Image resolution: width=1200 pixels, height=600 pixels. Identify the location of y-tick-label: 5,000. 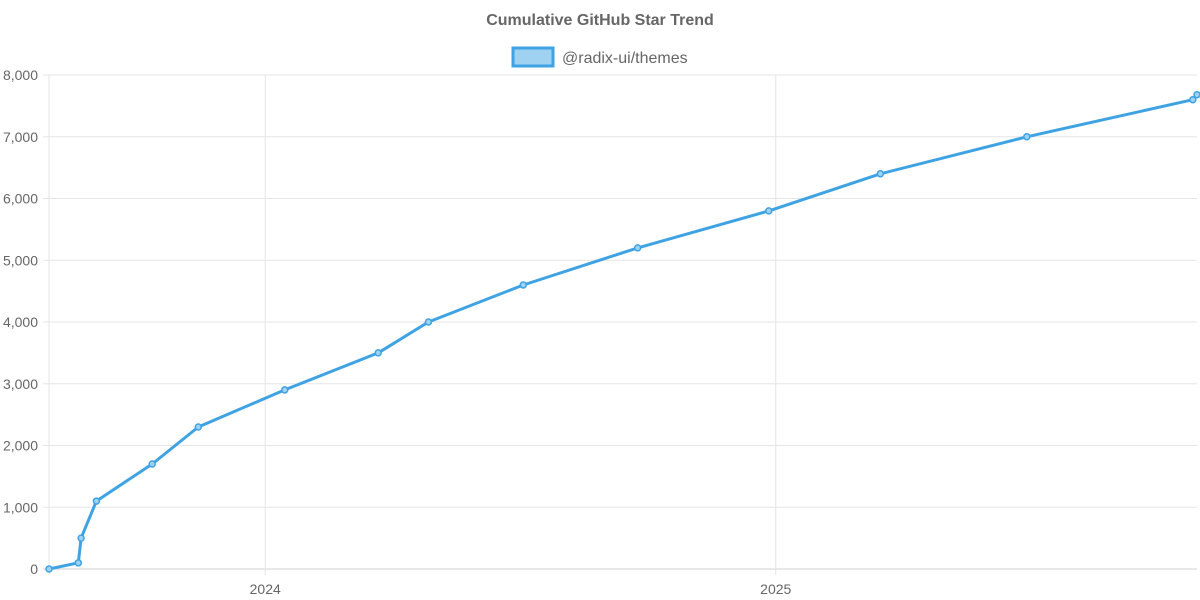
(20, 260).